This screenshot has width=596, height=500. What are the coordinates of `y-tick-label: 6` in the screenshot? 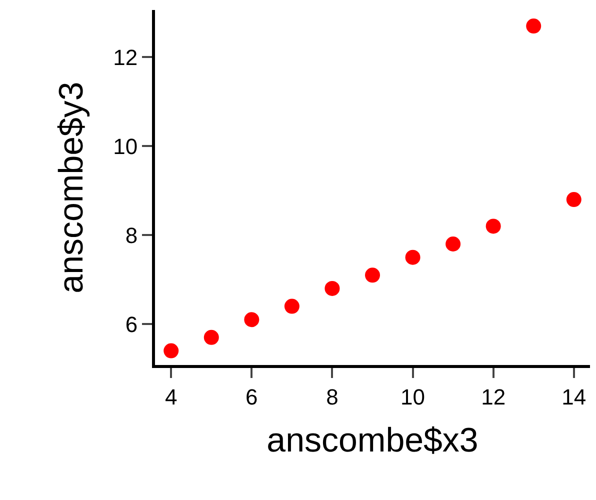 It's located at (131, 324).